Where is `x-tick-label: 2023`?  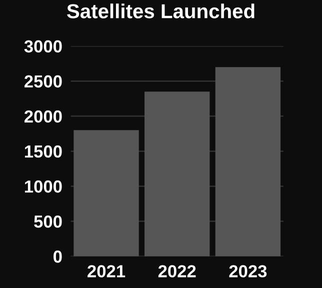
x-tick-label: 2023 is located at coordinates (248, 271).